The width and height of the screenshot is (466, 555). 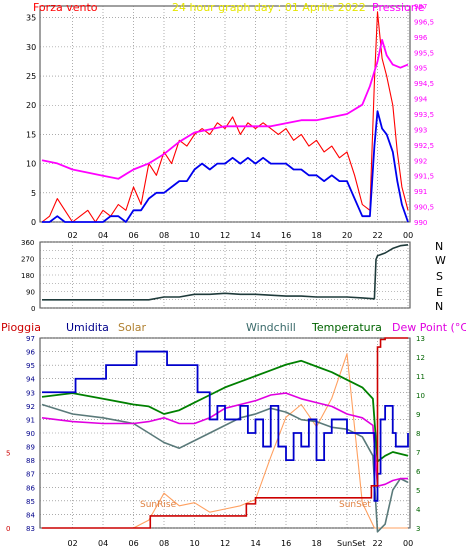 I want to click on top-y-left-tick-label: 20, so click(x=31, y=105).